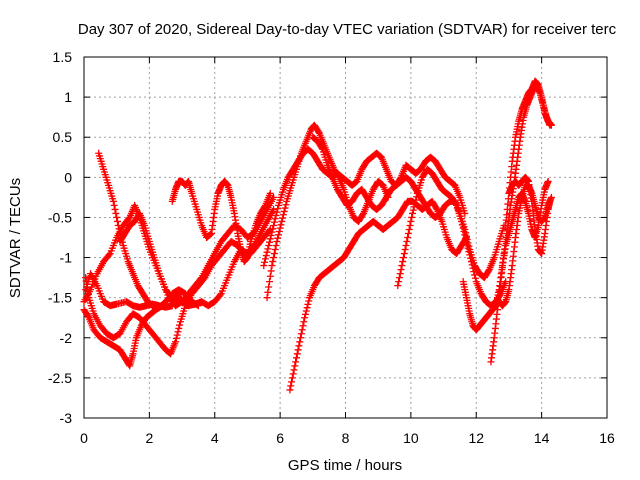 This screenshot has height=480, width=640. What do you see at coordinates (68, 177) in the screenshot?
I see `y-tick-label: 0` at bounding box center [68, 177].